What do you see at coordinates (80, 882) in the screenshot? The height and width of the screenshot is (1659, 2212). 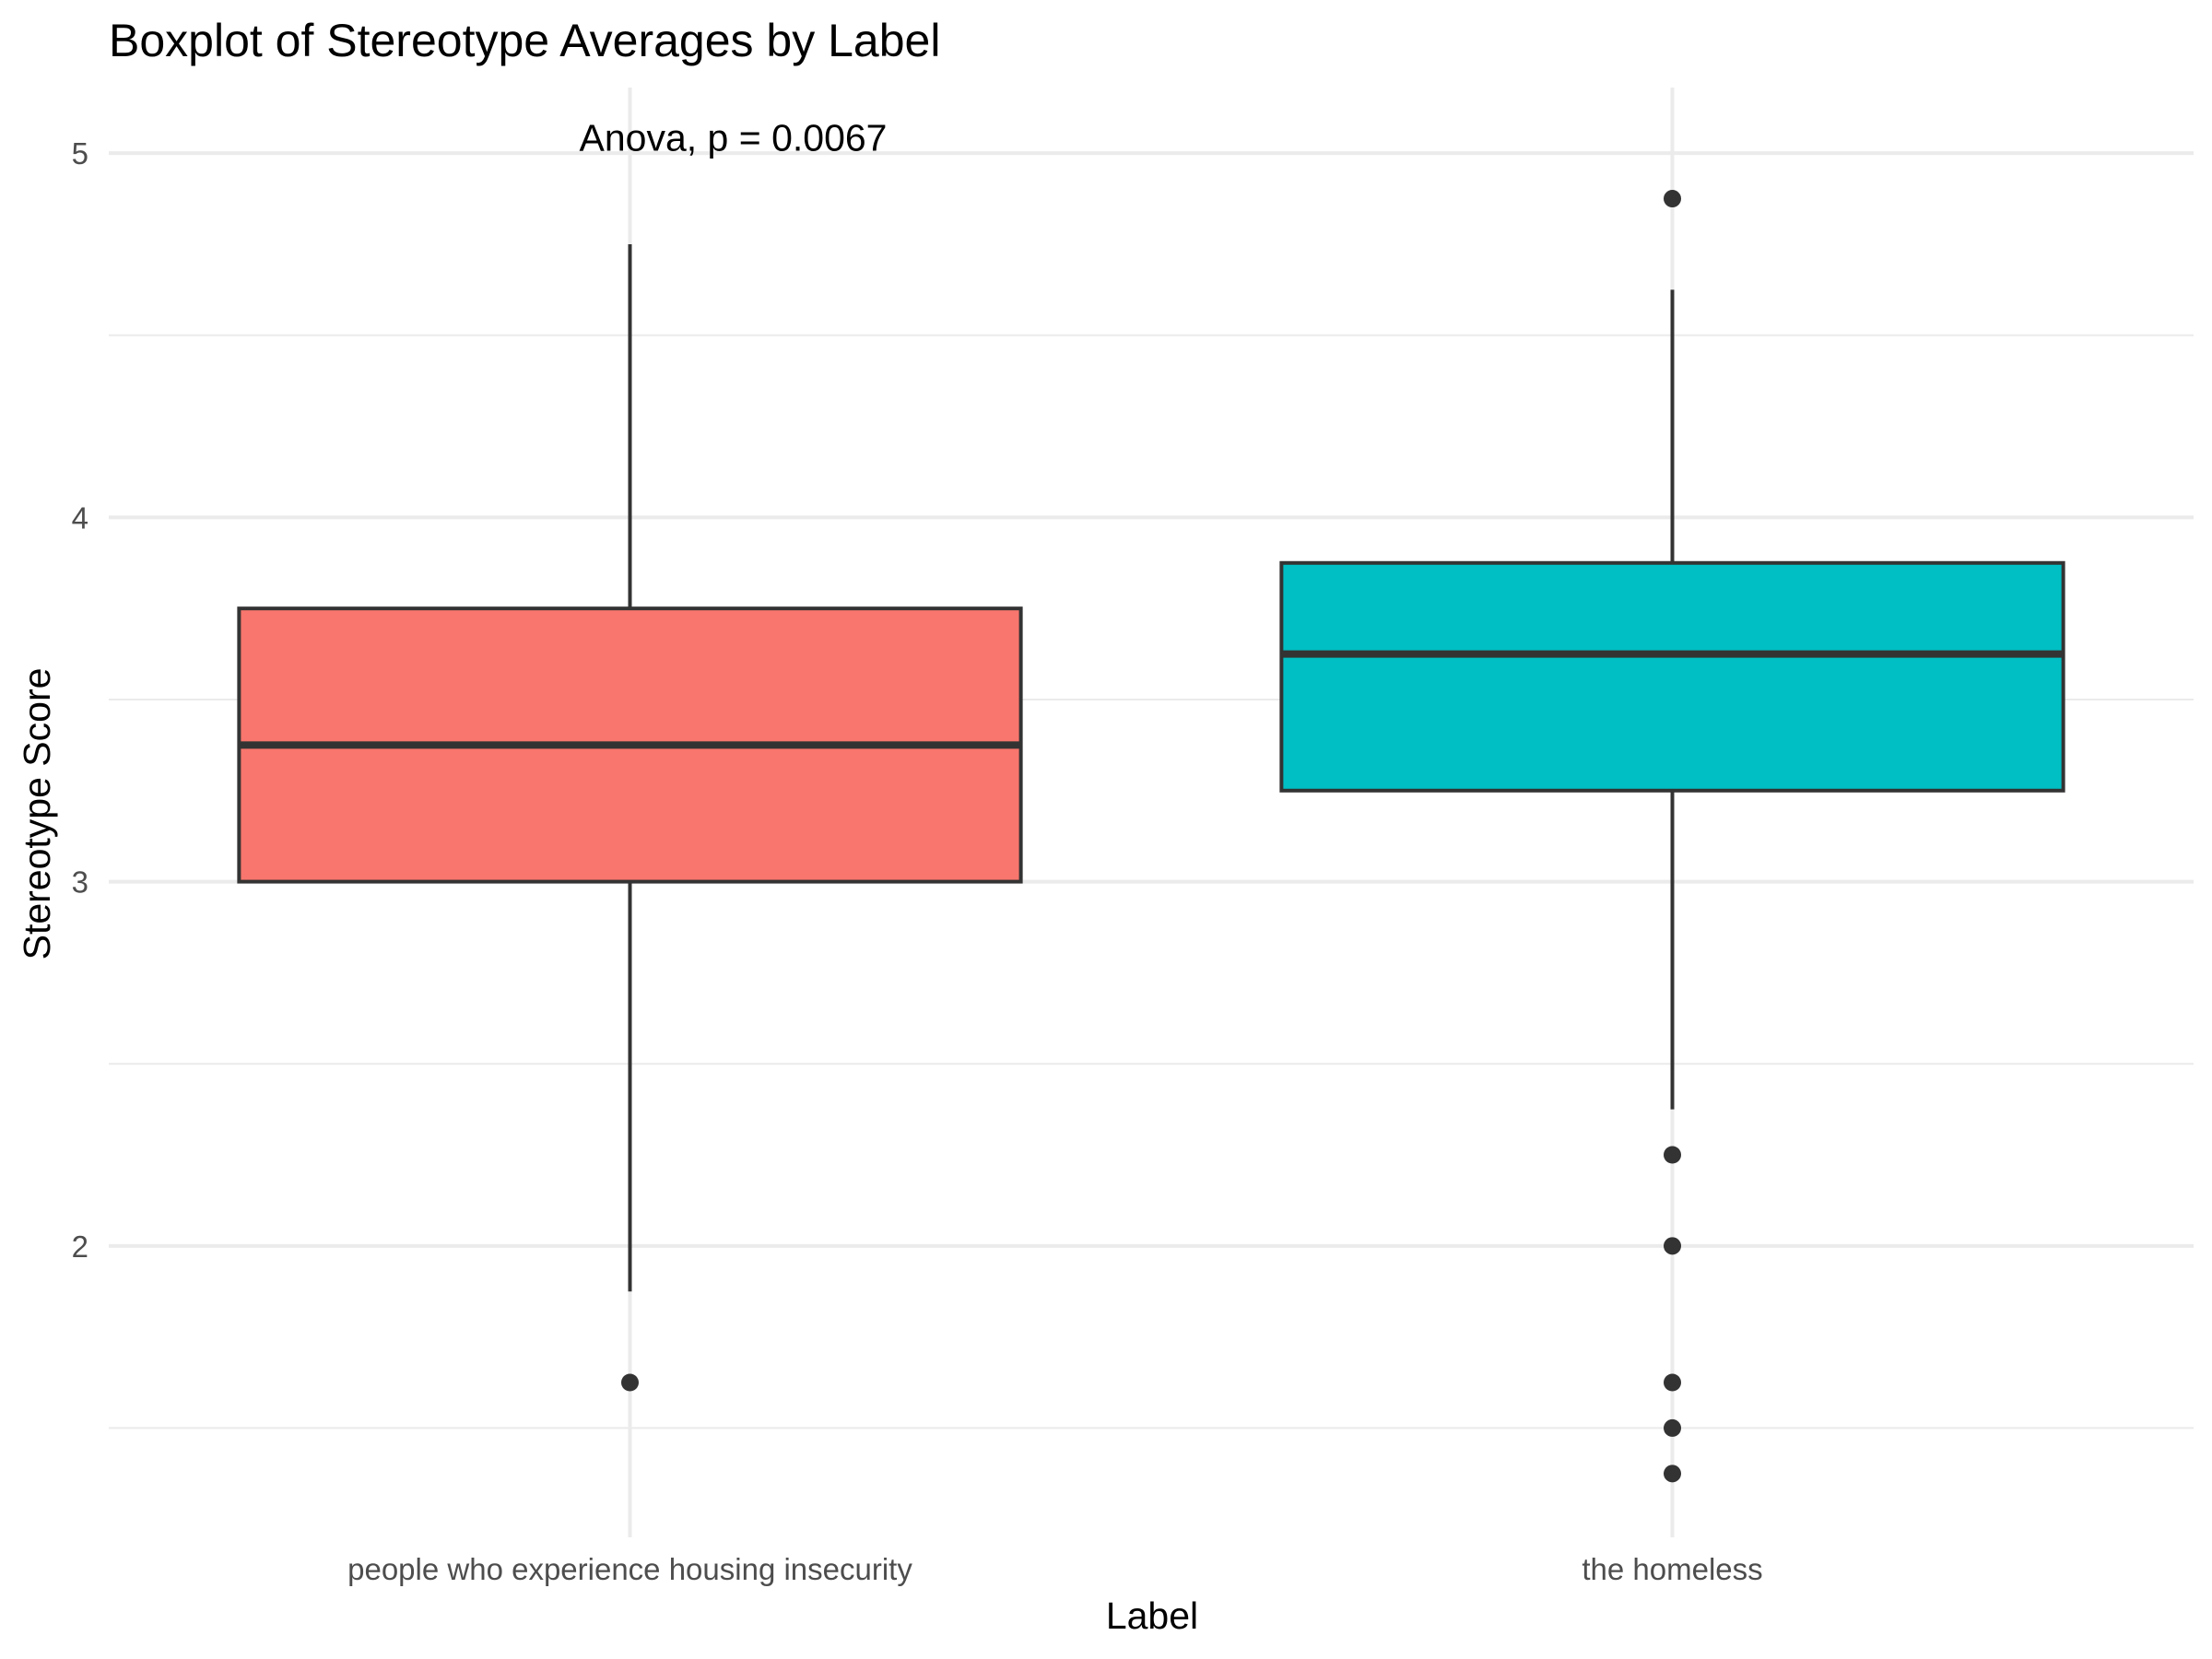 I see `y-tick-label: 3` at bounding box center [80, 882].